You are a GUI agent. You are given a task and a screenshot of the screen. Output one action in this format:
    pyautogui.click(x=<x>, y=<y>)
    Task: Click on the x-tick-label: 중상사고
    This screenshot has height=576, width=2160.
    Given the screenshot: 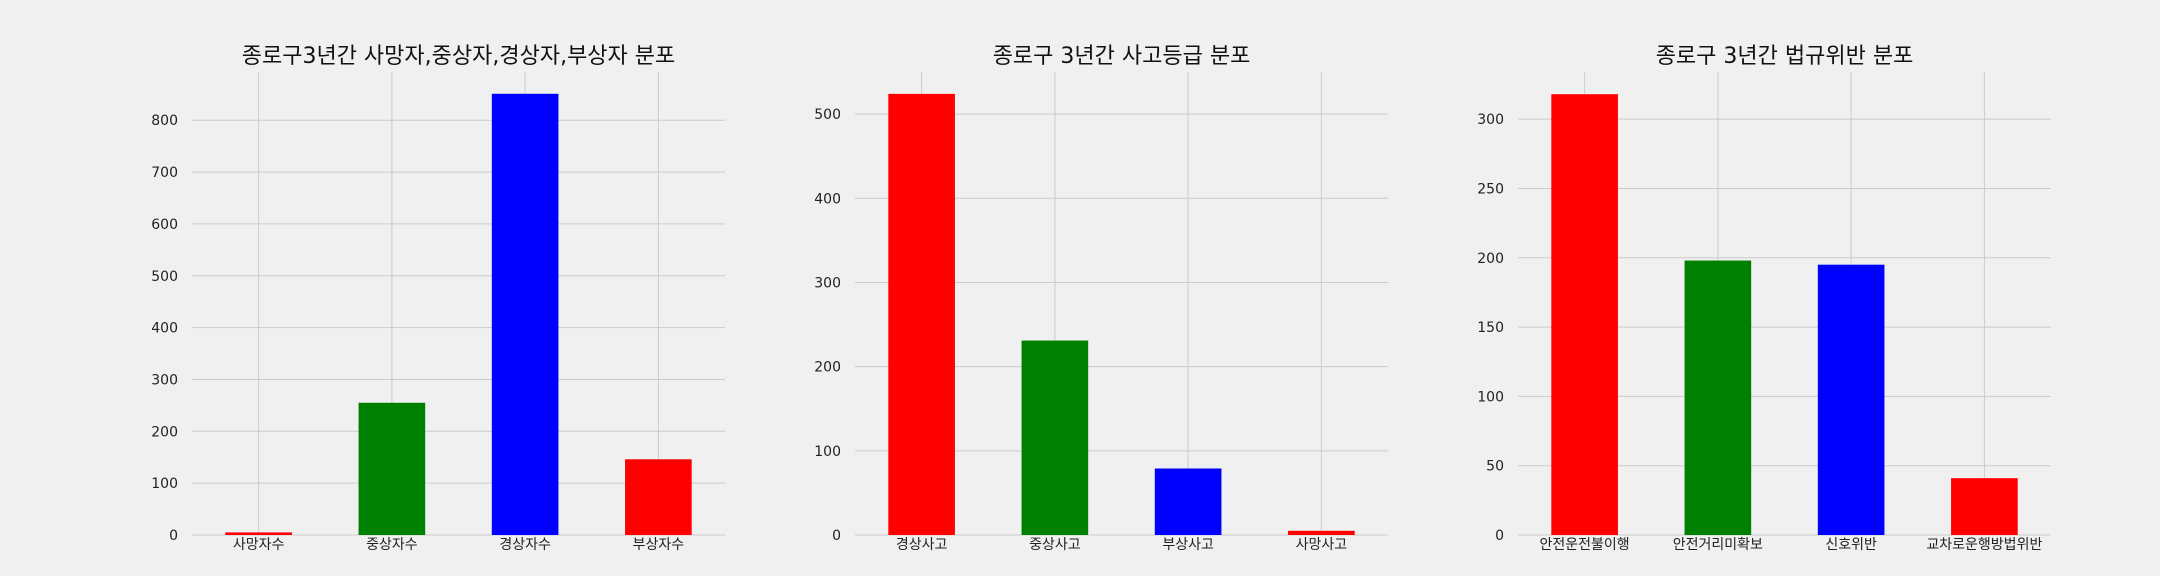 What is the action you would take?
    pyautogui.click(x=1055, y=545)
    